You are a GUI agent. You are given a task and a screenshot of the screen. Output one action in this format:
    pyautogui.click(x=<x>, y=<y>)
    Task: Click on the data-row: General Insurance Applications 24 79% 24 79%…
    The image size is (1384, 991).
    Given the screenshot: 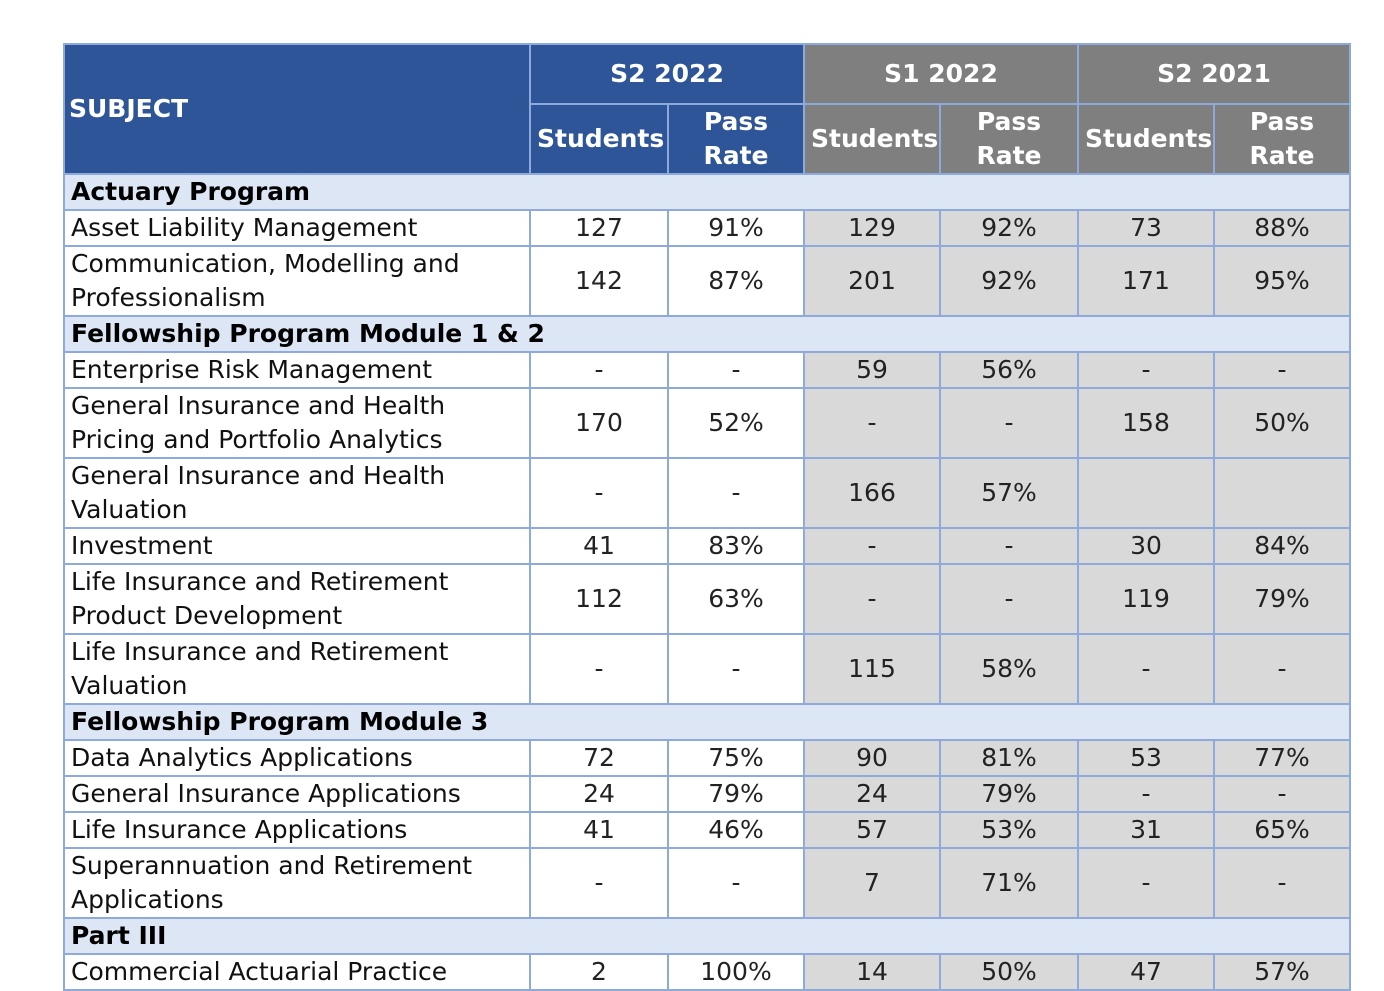 What is the action you would take?
    pyautogui.click(x=707, y=794)
    